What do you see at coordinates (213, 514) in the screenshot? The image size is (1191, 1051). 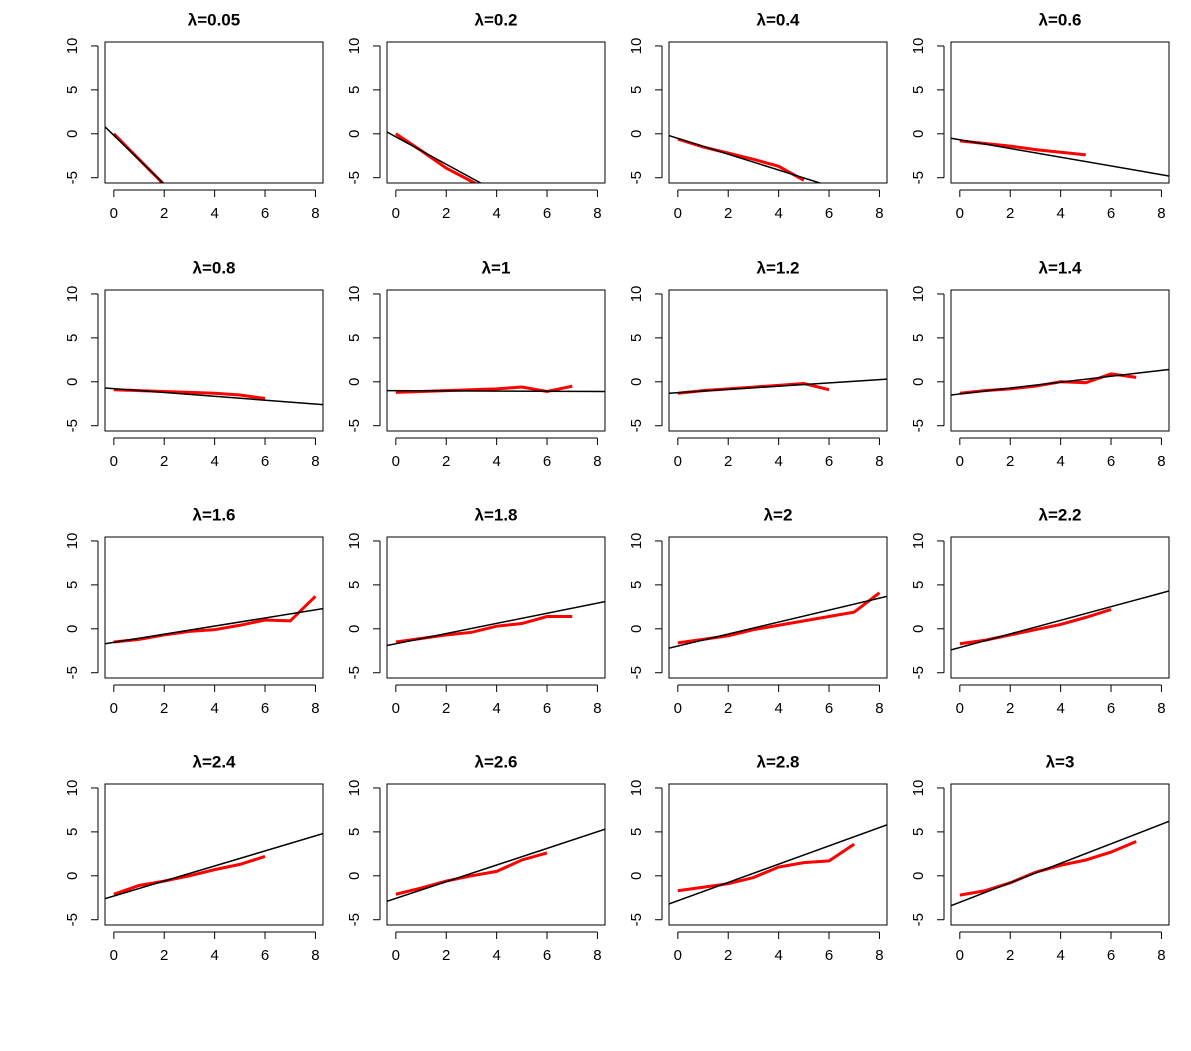 I see `panel-title: λ=1.6` at bounding box center [213, 514].